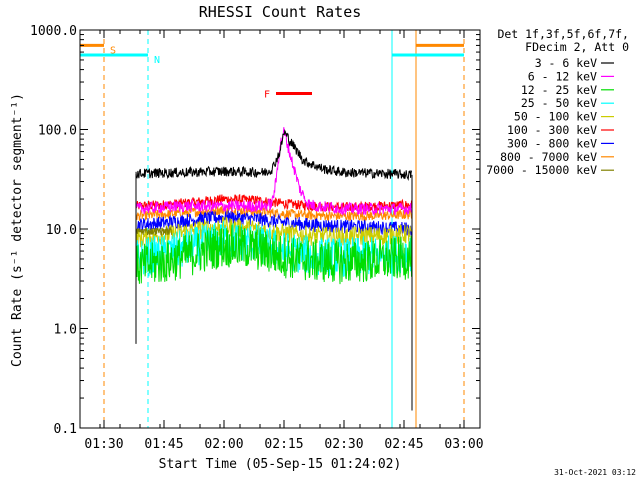 Image resolution: width=640 pixels, height=480 pixels. Describe the element at coordinates (280, 464) in the screenshot. I see `x-axis-label: Start Time (05-Sep-15 01:24:02)` at that location.